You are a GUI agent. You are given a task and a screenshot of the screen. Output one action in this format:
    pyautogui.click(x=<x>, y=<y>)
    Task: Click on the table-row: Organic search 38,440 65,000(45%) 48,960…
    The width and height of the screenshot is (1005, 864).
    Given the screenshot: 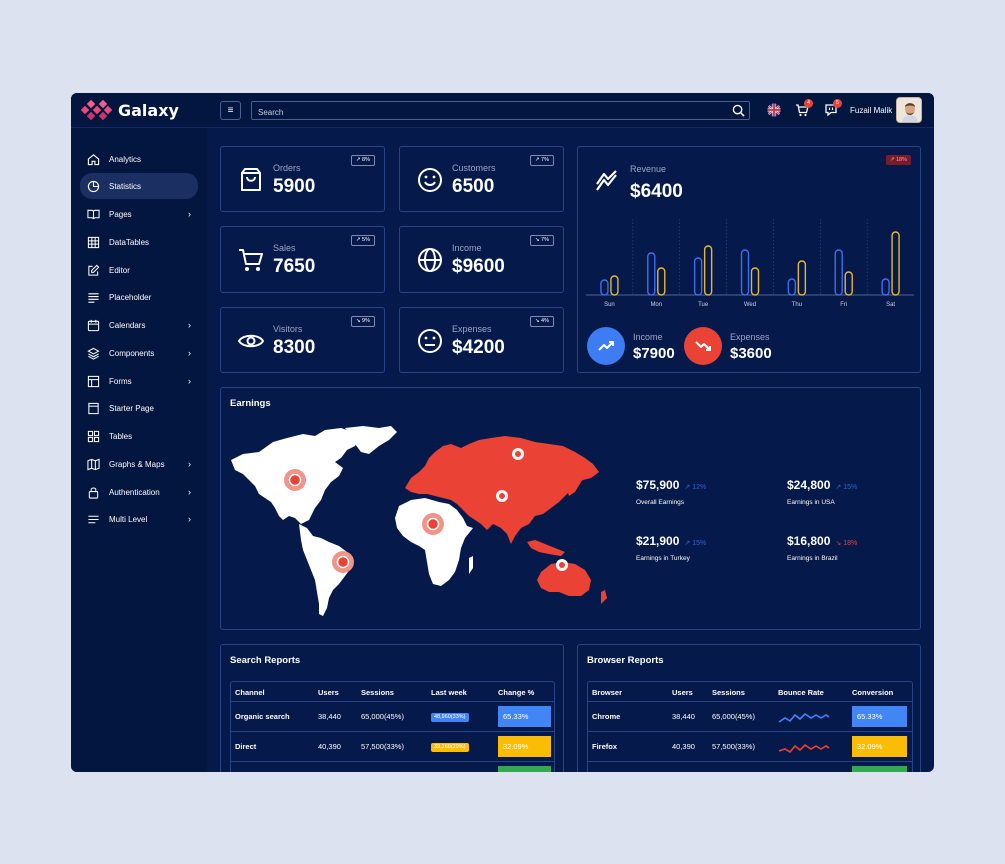 What is the action you would take?
    pyautogui.click(x=392, y=717)
    